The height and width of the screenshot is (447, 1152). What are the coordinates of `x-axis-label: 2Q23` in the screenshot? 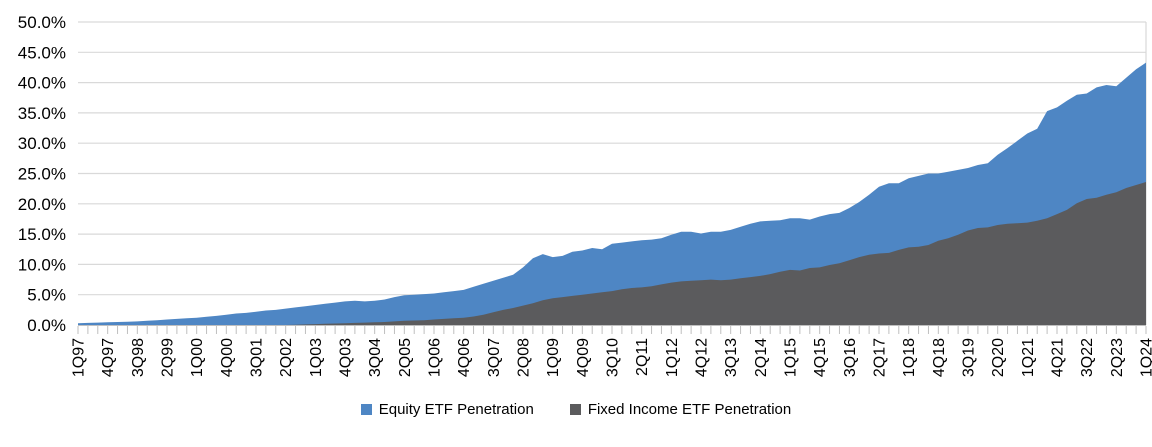 It's located at (1117, 357).